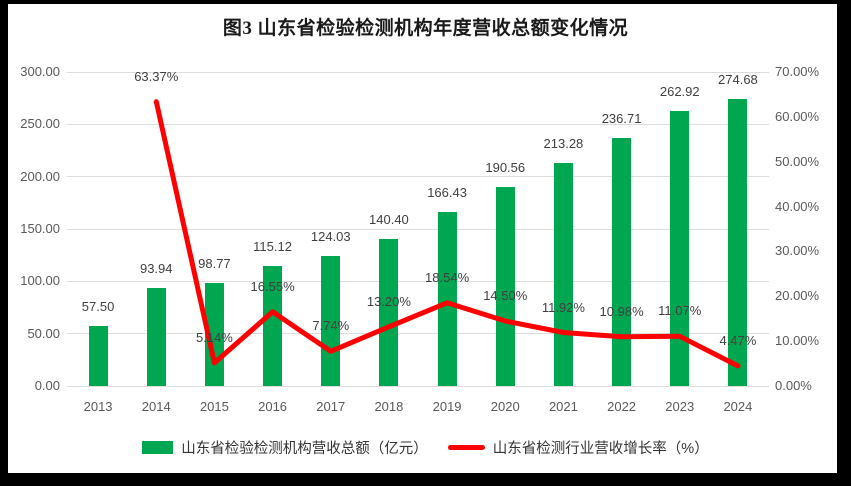 The width and height of the screenshot is (851, 486). I want to click on x-axis-label-2024: 2024, so click(738, 406).